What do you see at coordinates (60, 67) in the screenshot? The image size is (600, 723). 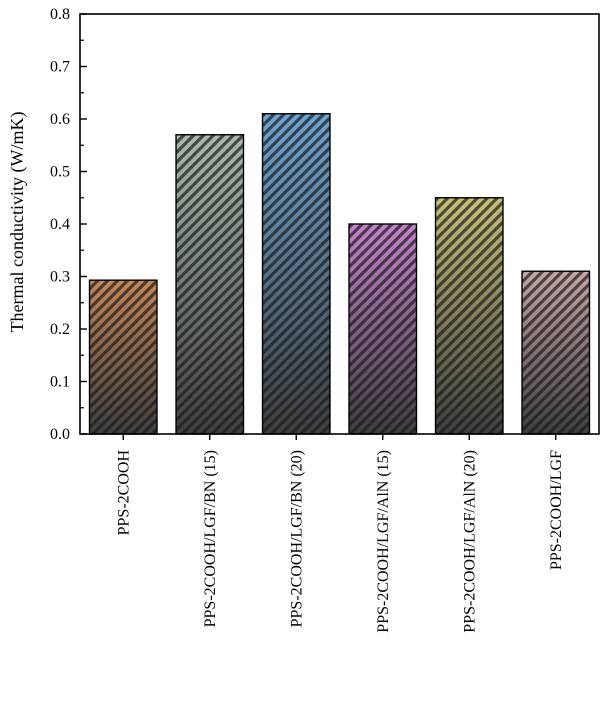 I see `y-tick-label: 0.7` at bounding box center [60, 67].